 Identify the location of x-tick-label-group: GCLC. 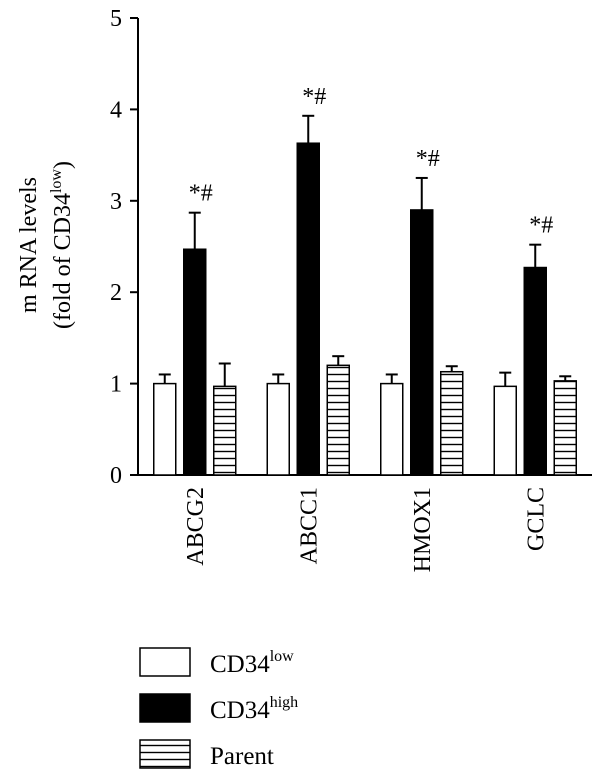
(536, 519).